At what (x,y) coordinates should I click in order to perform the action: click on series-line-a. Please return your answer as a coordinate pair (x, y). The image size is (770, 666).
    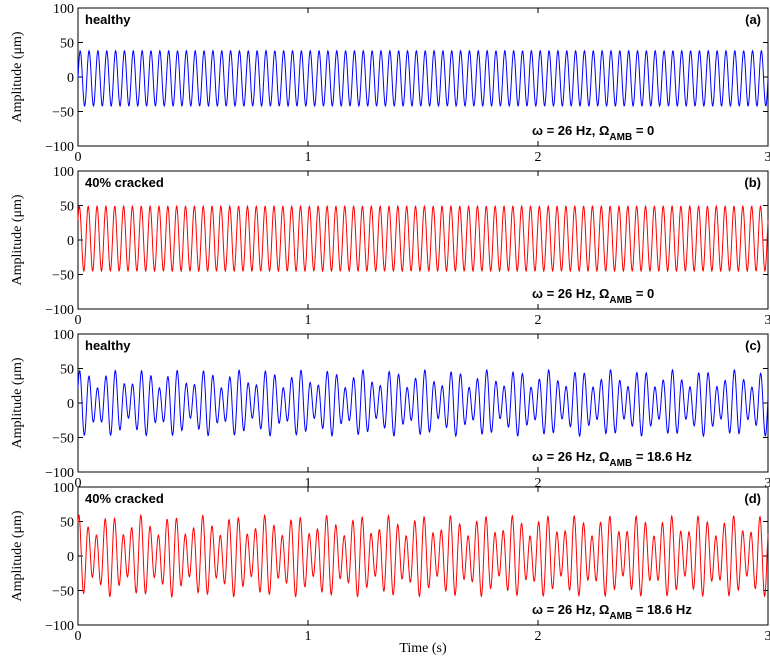
    Looking at the image, I should click on (423, 78).